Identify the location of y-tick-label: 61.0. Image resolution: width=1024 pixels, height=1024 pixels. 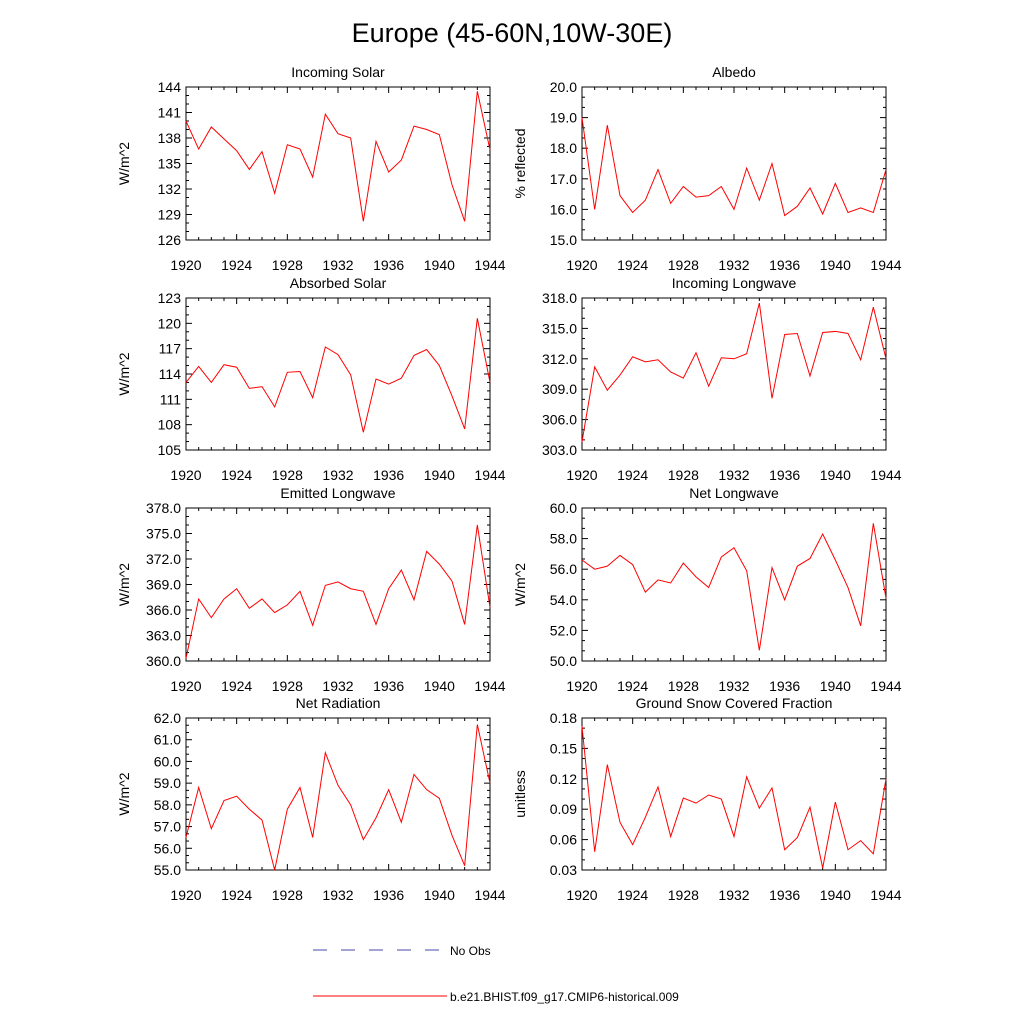
(167, 740).